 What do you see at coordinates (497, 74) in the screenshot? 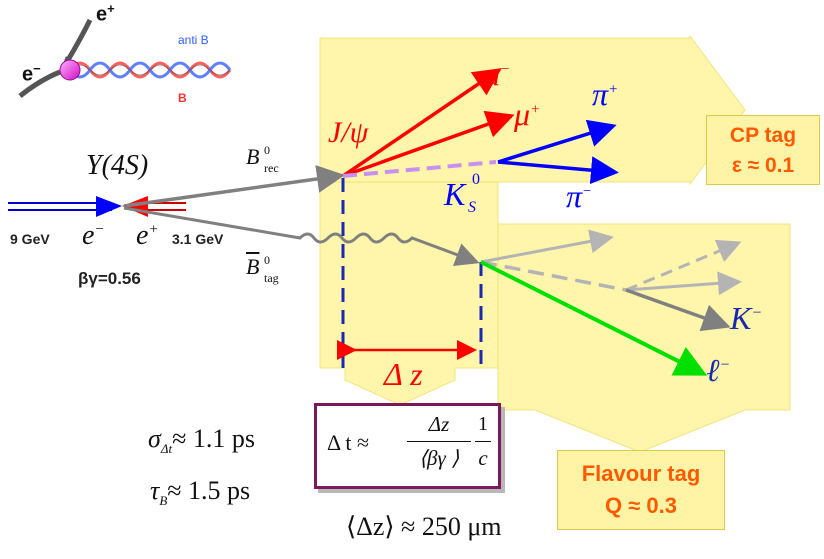
I see `mu-minus-label: μ−` at bounding box center [497, 74].